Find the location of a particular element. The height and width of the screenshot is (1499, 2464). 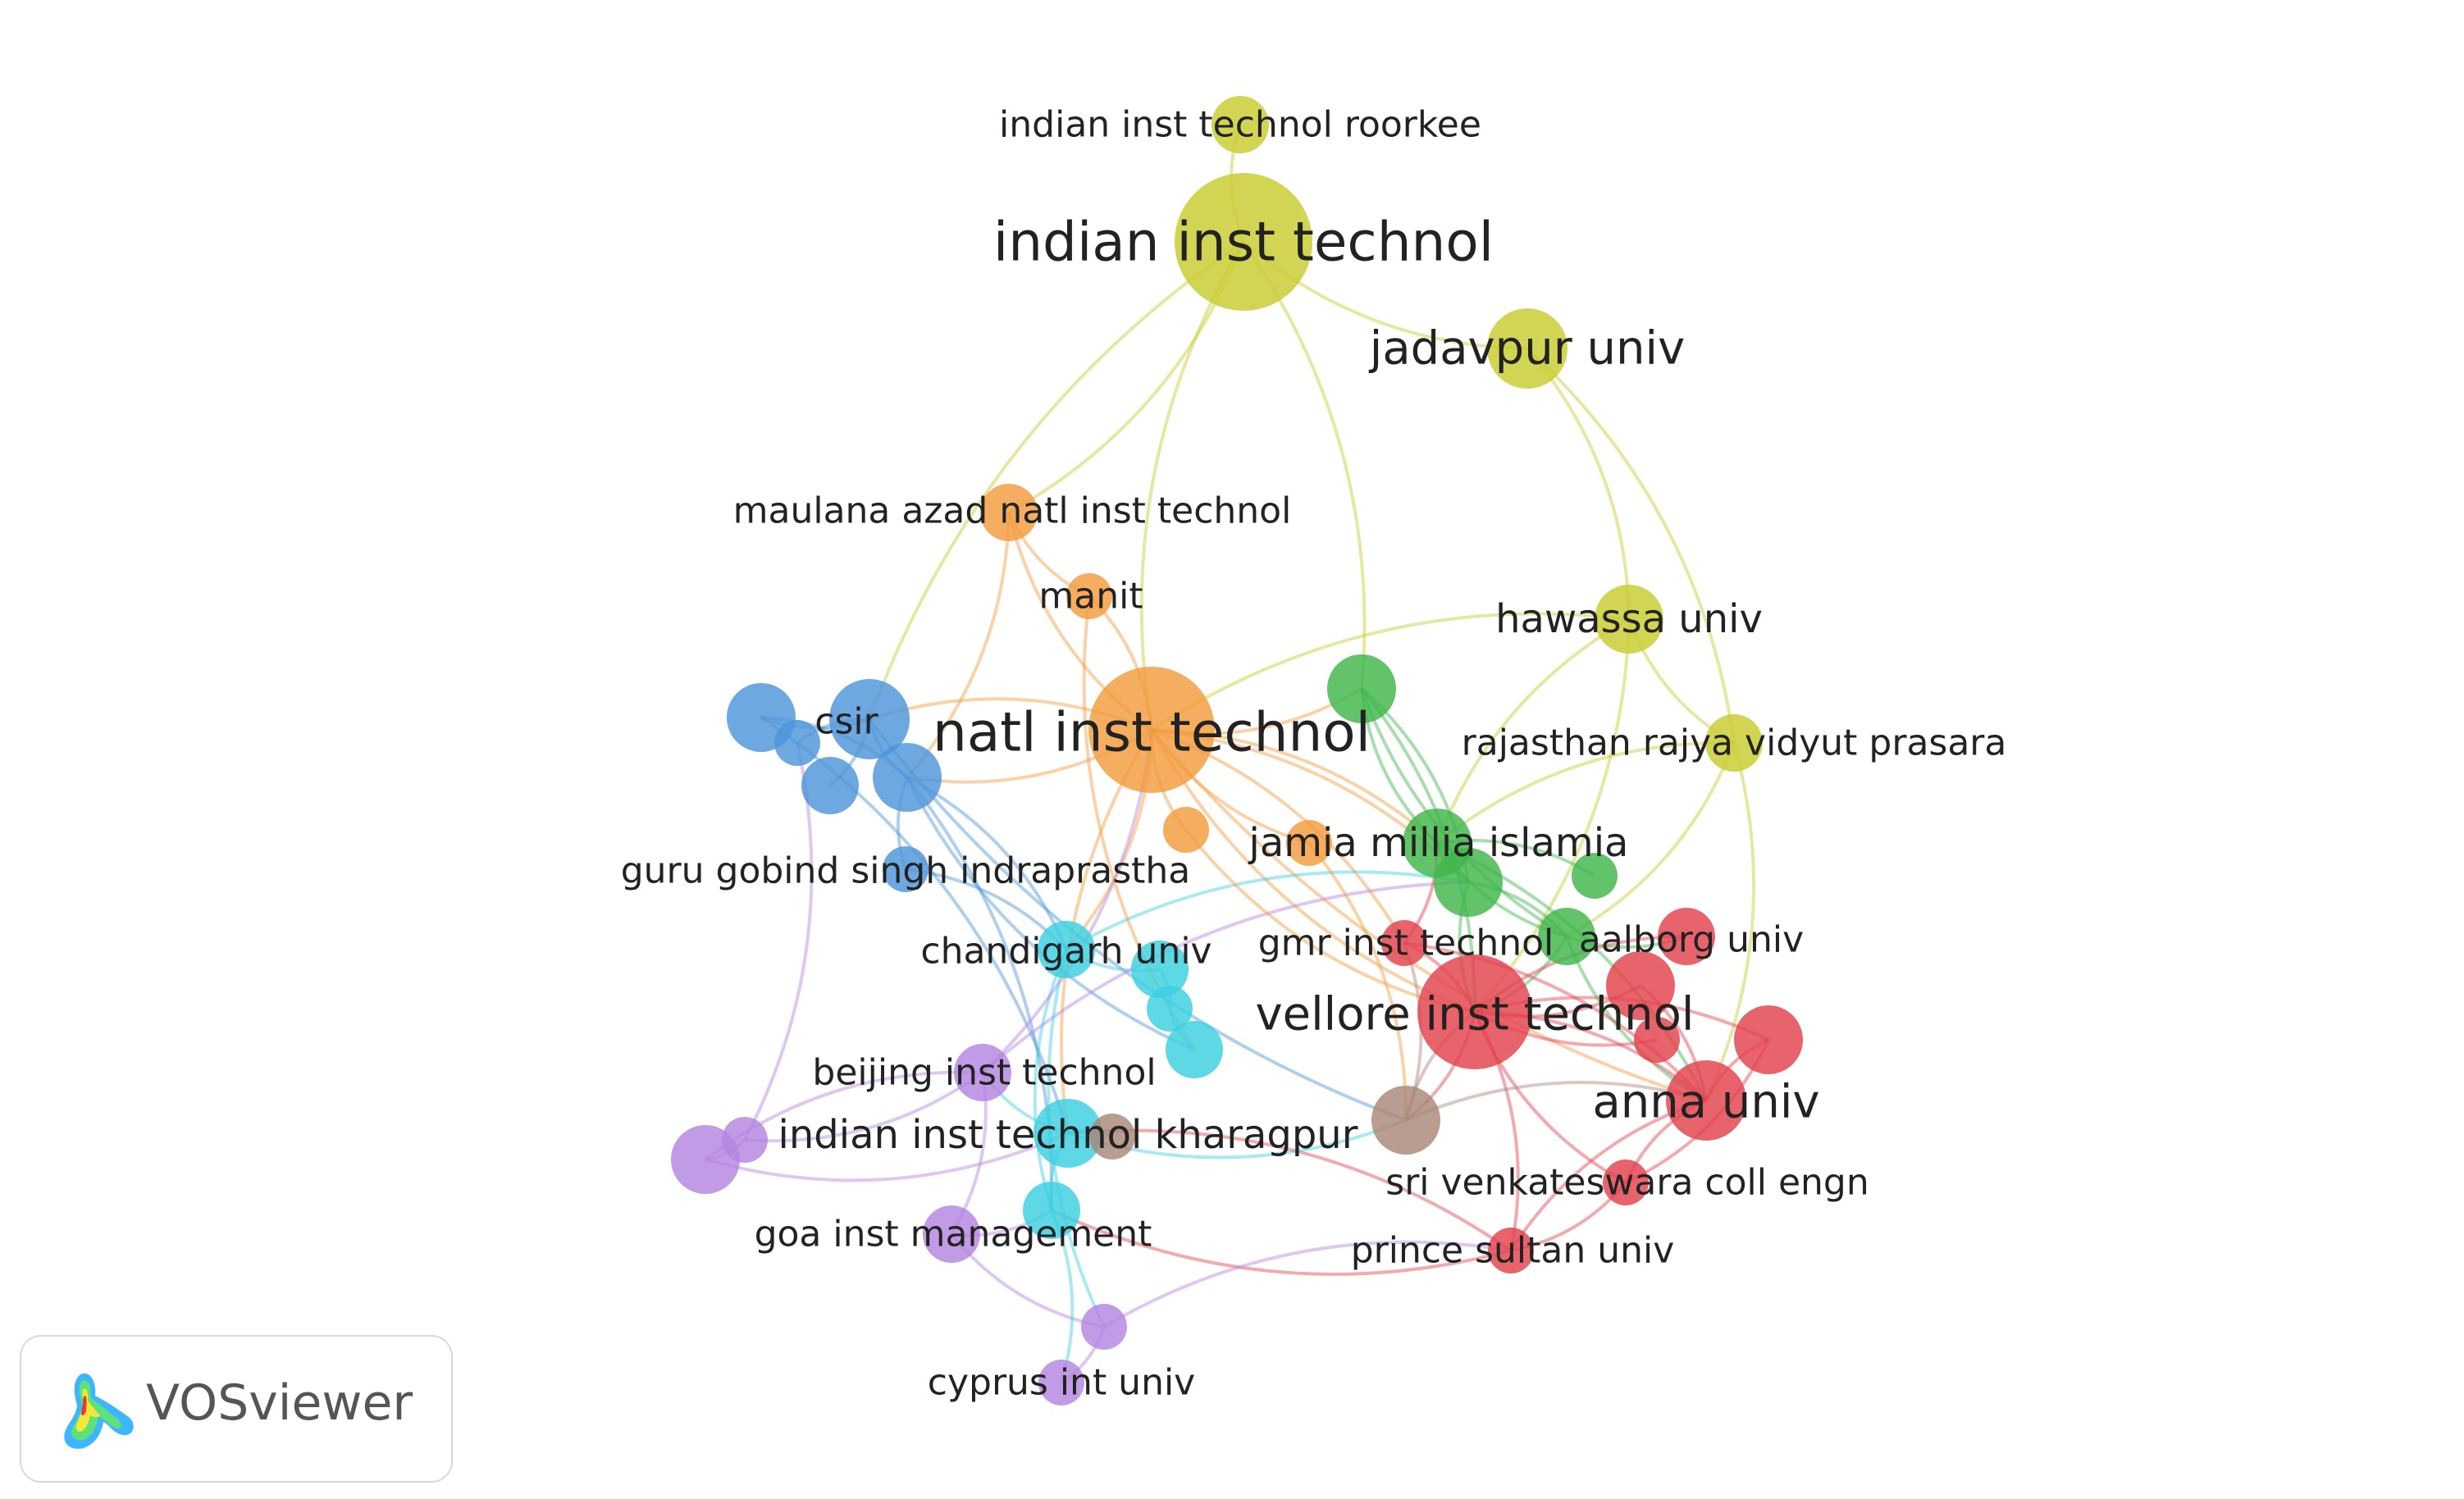

node-manit is located at coordinates (1089, 596).